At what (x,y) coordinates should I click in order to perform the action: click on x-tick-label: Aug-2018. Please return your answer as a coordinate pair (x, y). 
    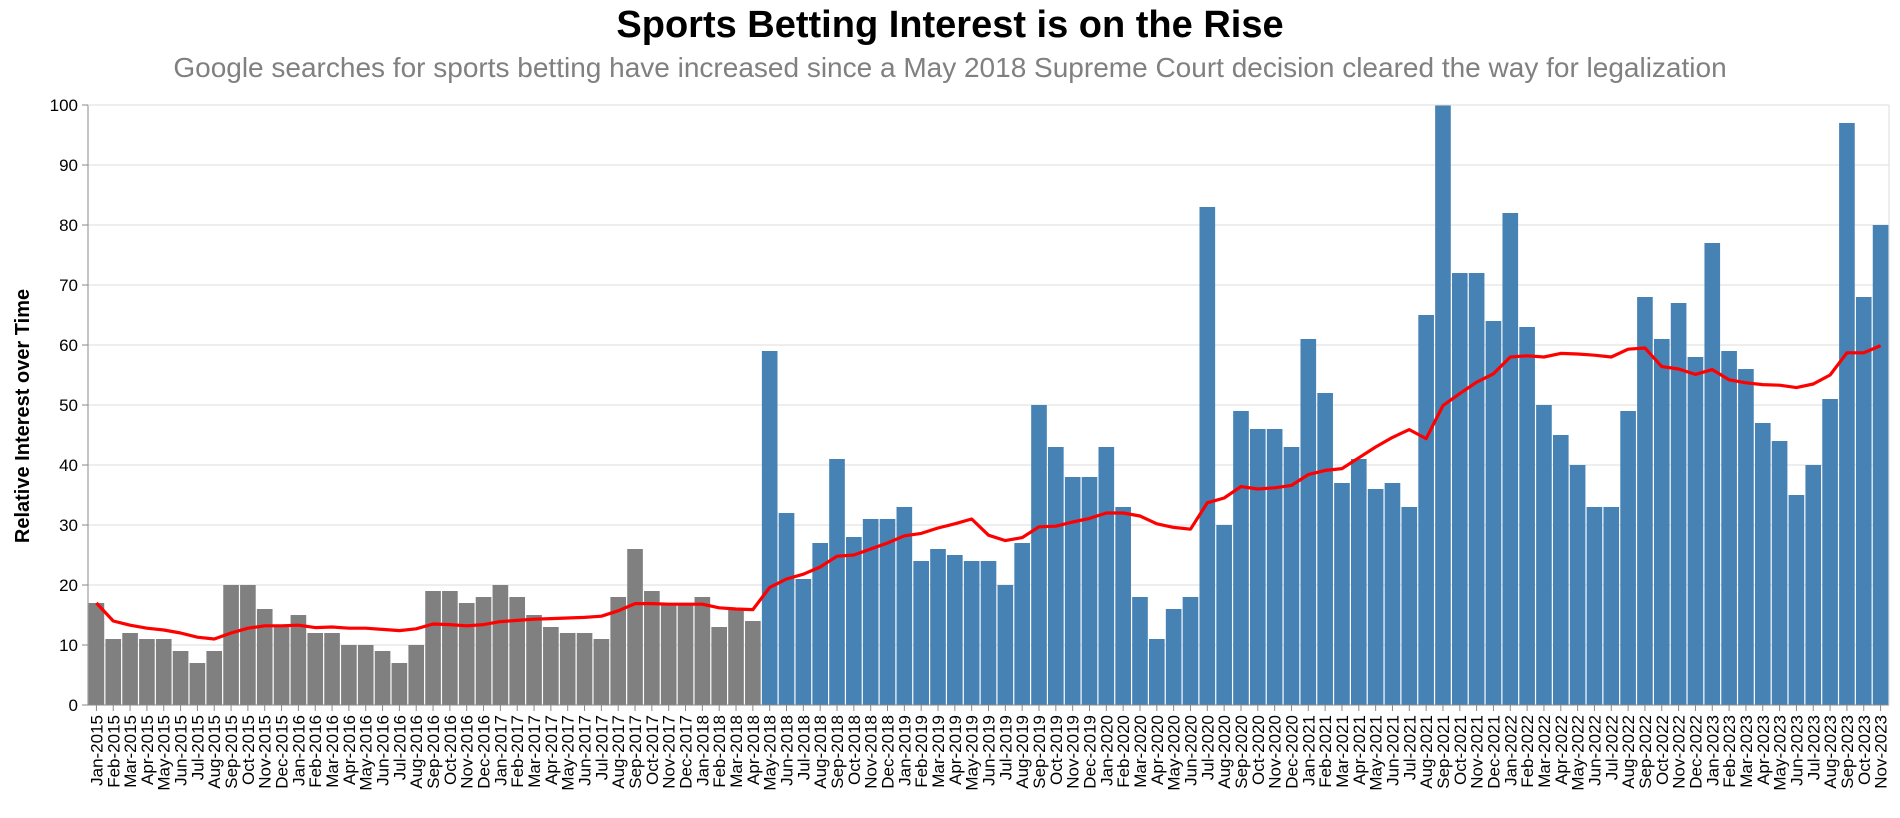
    Looking at the image, I should click on (820, 752).